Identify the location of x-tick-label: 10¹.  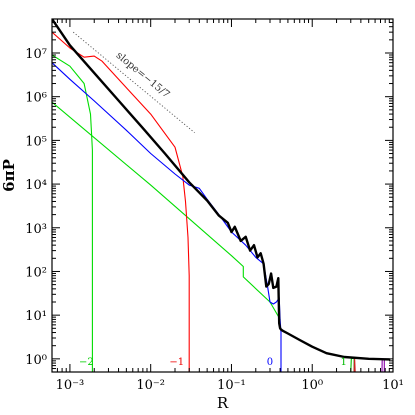
(393, 385).